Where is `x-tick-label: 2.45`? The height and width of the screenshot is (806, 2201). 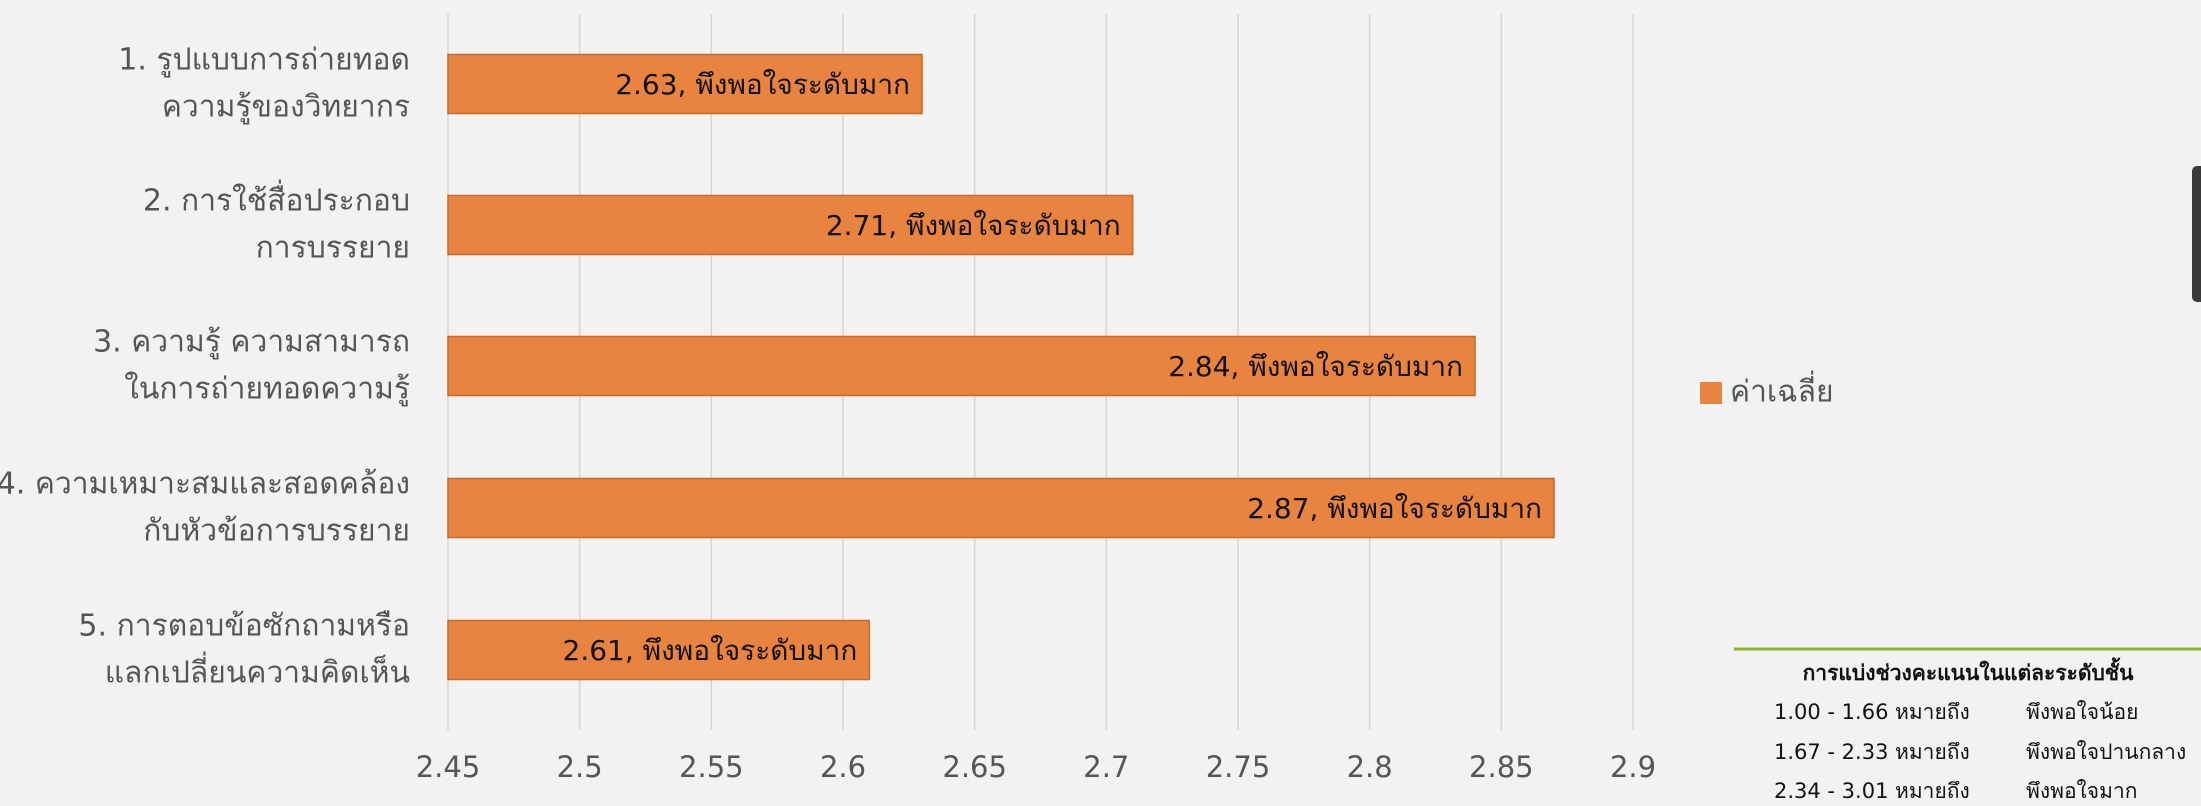 x-tick-label: 2.45 is located at coordinates (448, 767).